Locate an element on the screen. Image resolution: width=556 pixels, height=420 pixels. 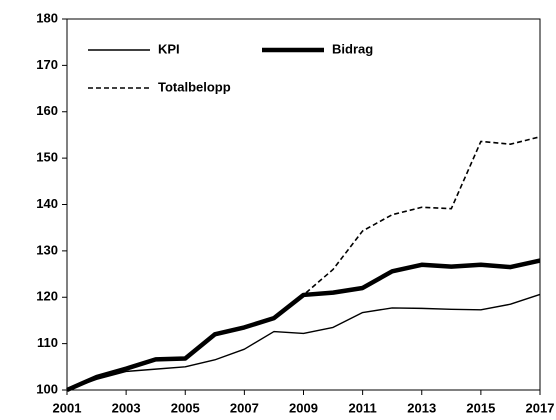
y-tick-label: 130 is located at coordinates (47, 249).